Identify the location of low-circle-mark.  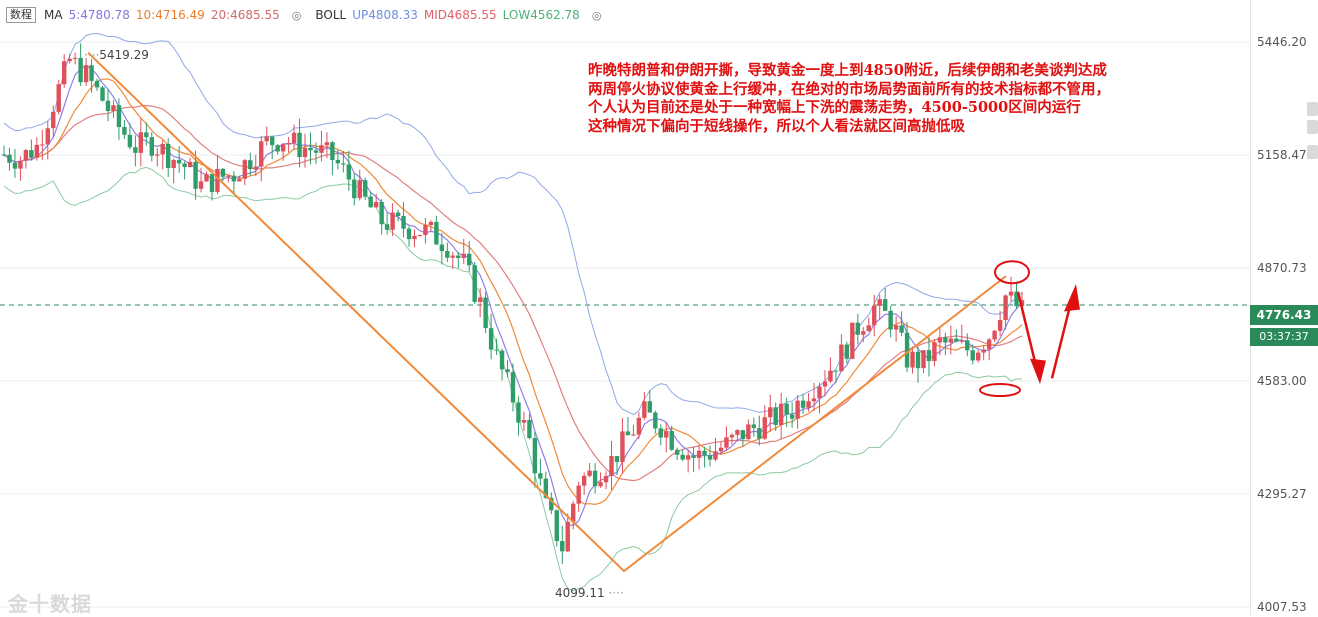
(1000, 390).